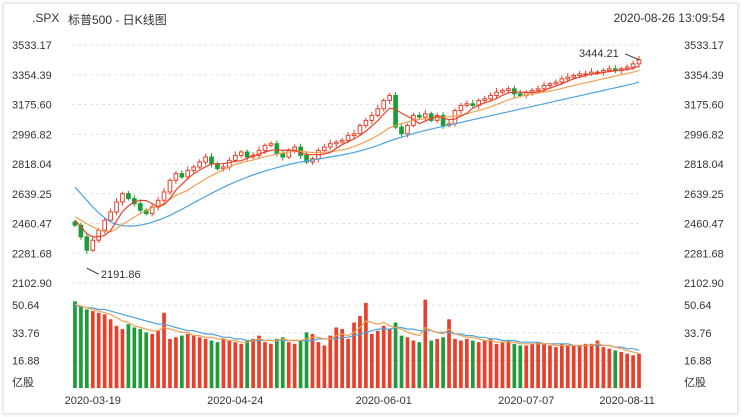 This screenshot has height=417, width=742. Describe the element at coordinates (26, 334) in the screenshot. I see `volume-tick-left: 33.76` at that location.